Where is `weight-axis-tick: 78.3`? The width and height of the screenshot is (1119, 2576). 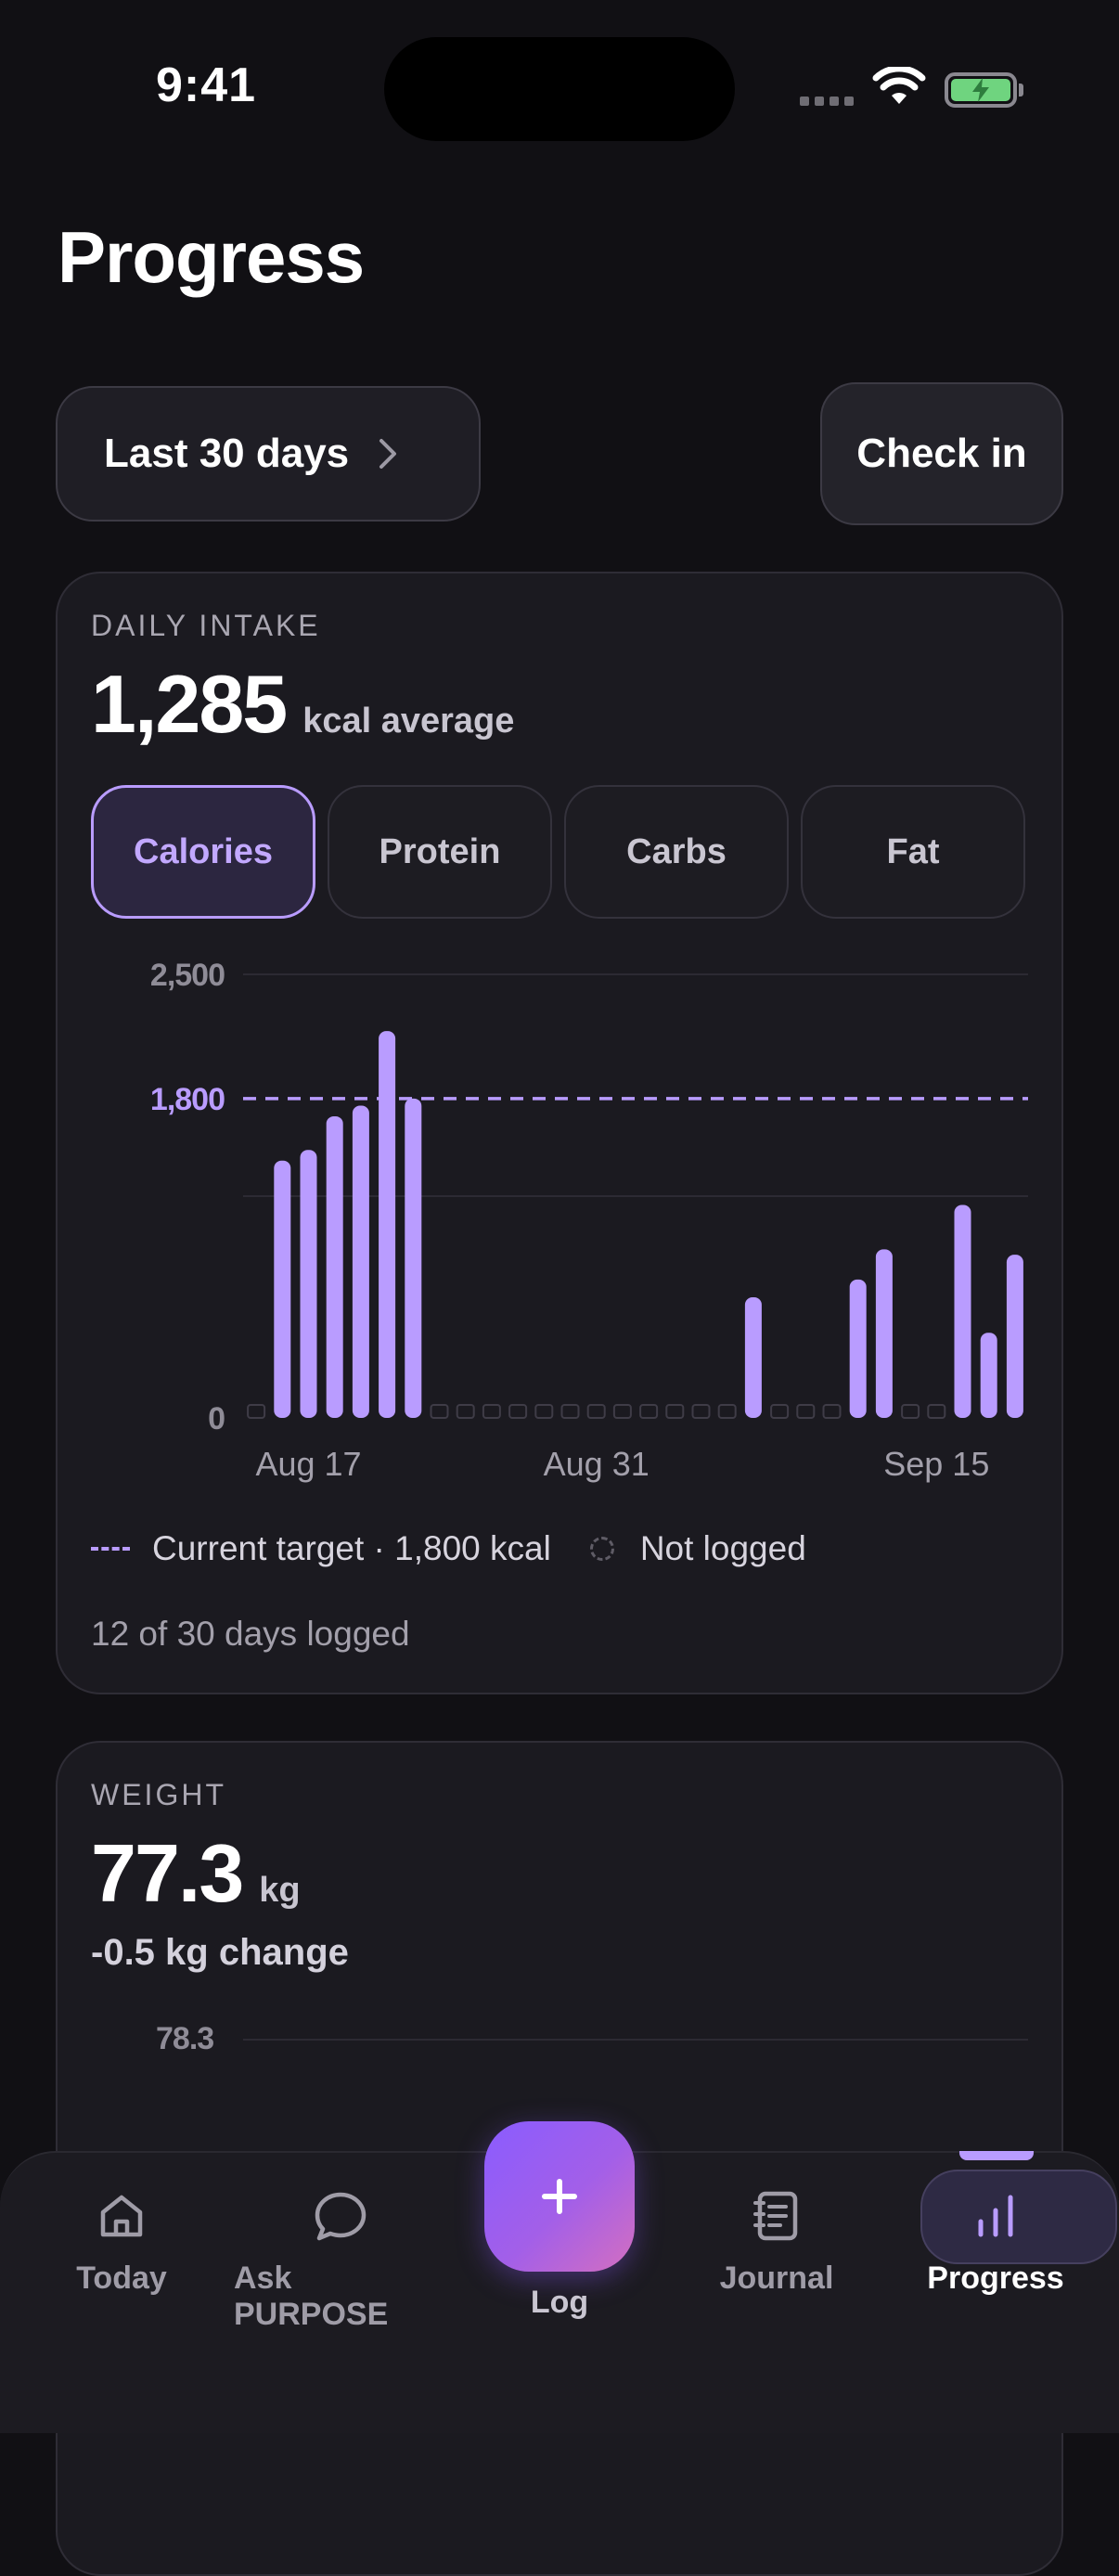
weight-axis-tick: 78.3 is located at coordinates (185, 2038).